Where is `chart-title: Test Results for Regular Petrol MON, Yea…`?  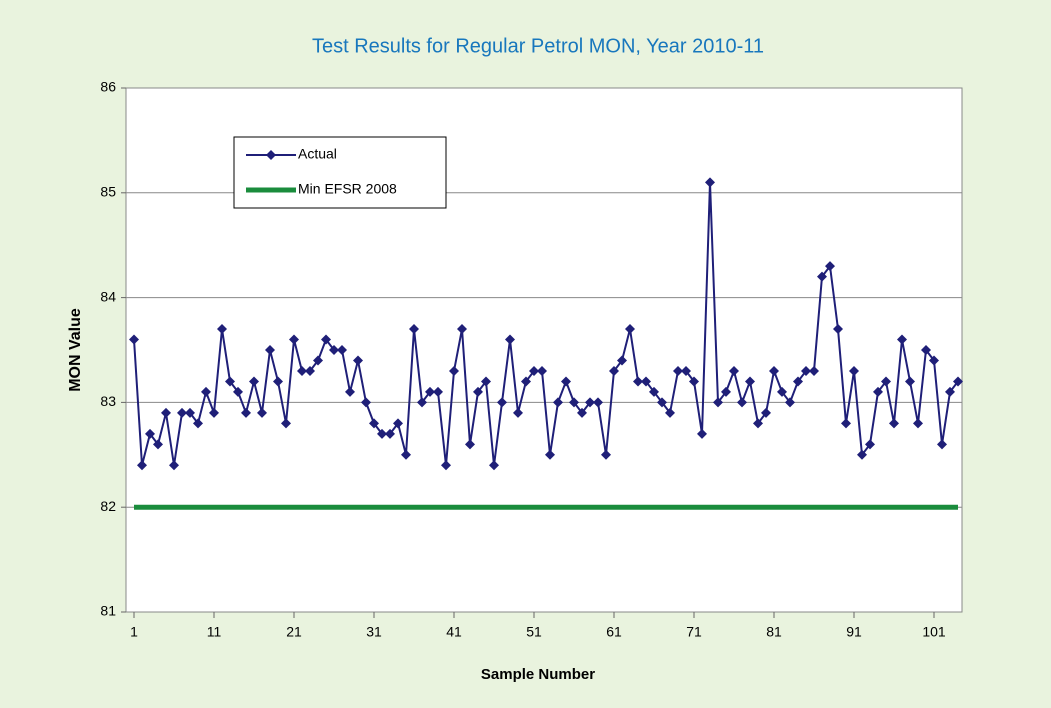 chart-title: Test Results for Regular Petrol MON, Yea… is located at coordinates (538, 46).